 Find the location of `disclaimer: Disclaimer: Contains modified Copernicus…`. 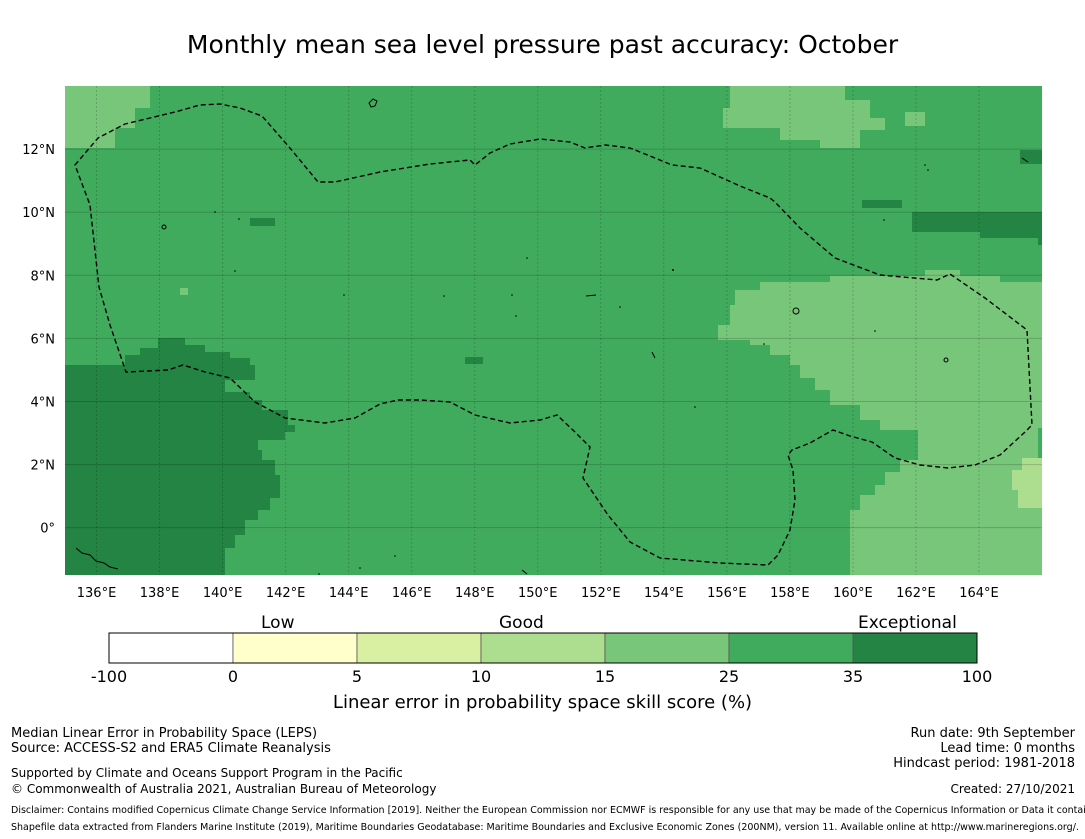

disclaimer: Disclaimer: Contains modified Copernicus… is located at coordinates (548, 810).